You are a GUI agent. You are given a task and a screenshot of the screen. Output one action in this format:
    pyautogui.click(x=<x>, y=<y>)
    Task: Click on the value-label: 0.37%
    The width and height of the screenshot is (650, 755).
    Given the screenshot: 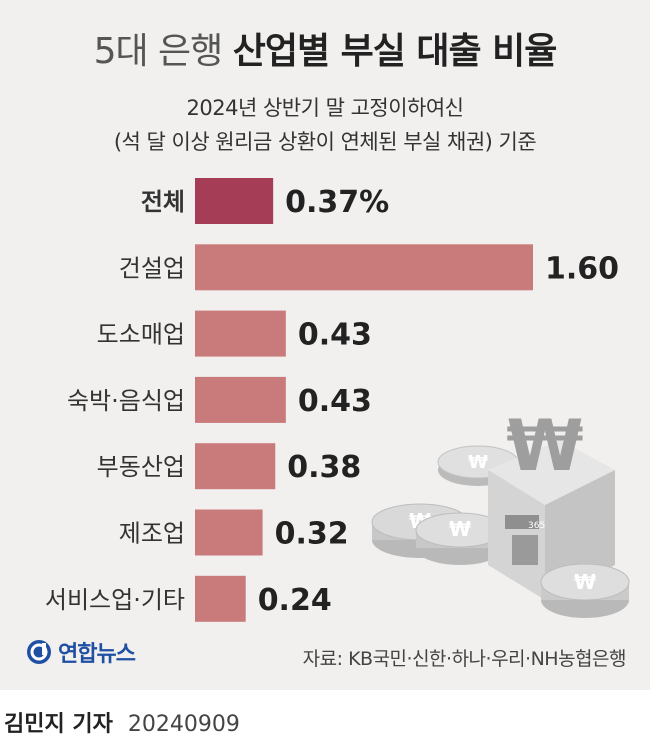 What is the action you would take?
    pyautogui.click(x=337, y=202)
    